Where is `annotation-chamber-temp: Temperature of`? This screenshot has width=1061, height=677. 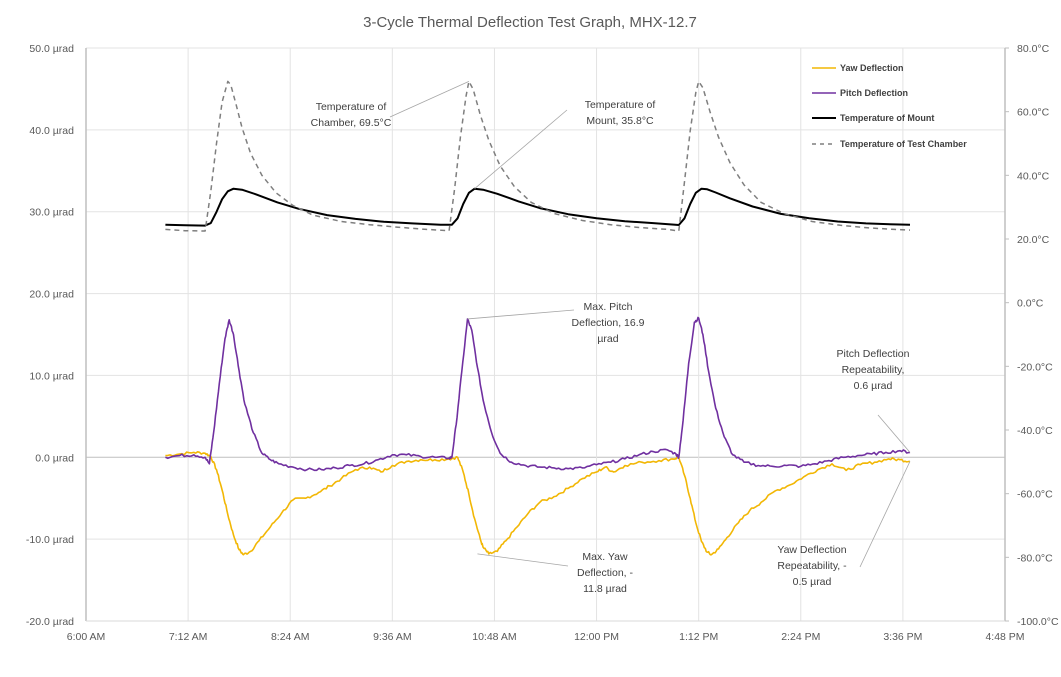 annotation-chamber-temp: Temperature of is located at coordinates (351, 107).